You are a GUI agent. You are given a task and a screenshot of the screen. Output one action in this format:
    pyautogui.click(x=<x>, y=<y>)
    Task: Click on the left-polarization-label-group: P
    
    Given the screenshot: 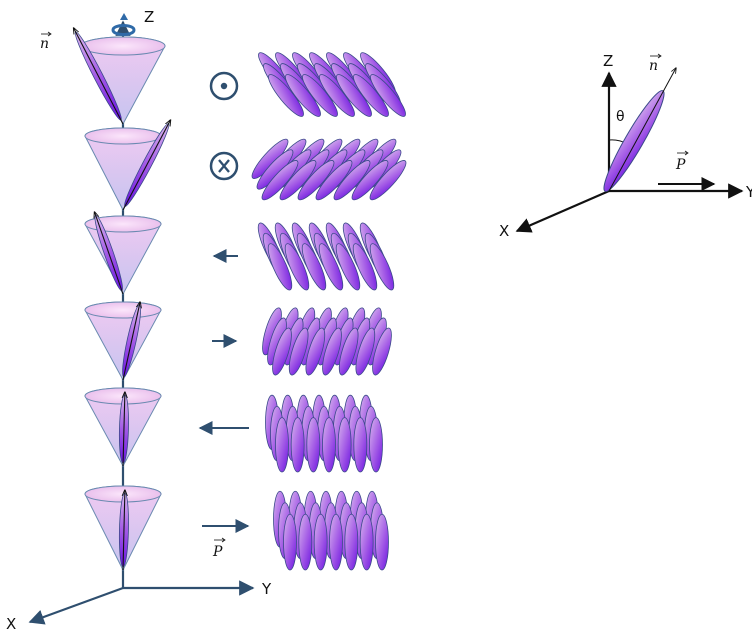 What is the action you would take?
    pyautogui.click(x=219, y=548)
    